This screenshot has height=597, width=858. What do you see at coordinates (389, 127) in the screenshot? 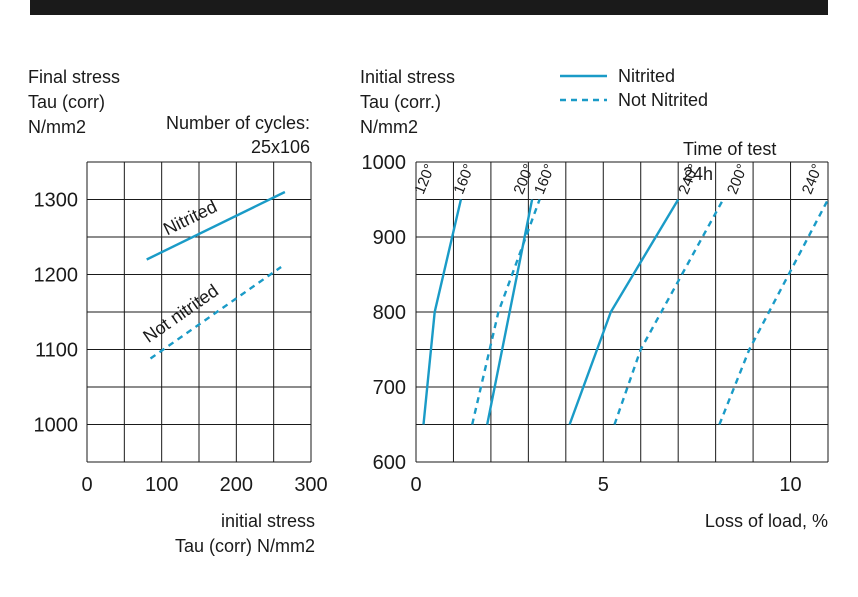
I see `right-ylabel-line-3: N/mm2` at bounding box center [389, 127].